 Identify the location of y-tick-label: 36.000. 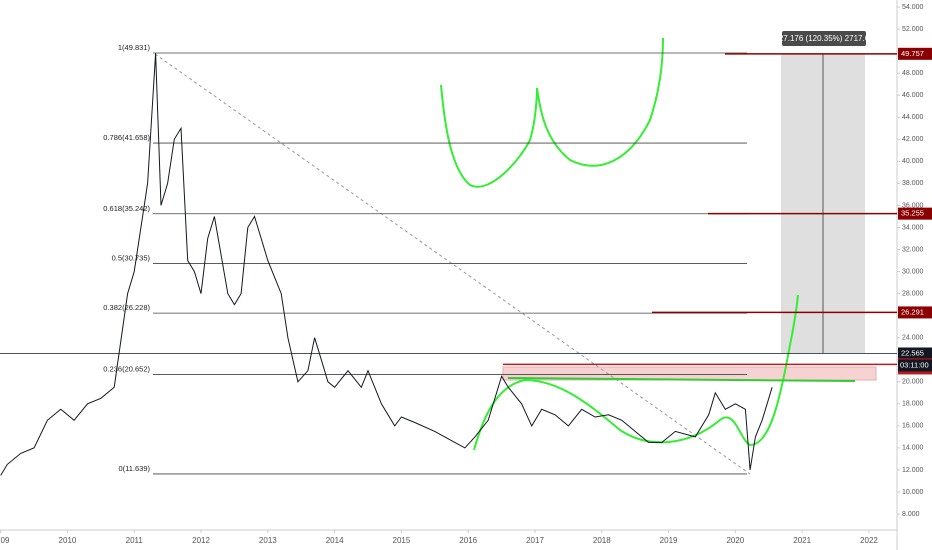
(913, 205).